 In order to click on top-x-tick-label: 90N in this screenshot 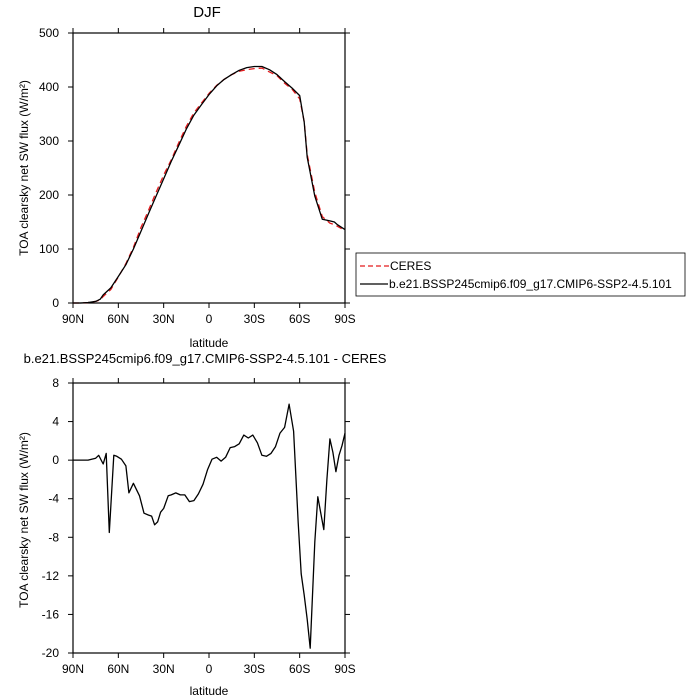, I will do `click(73, 319)`.